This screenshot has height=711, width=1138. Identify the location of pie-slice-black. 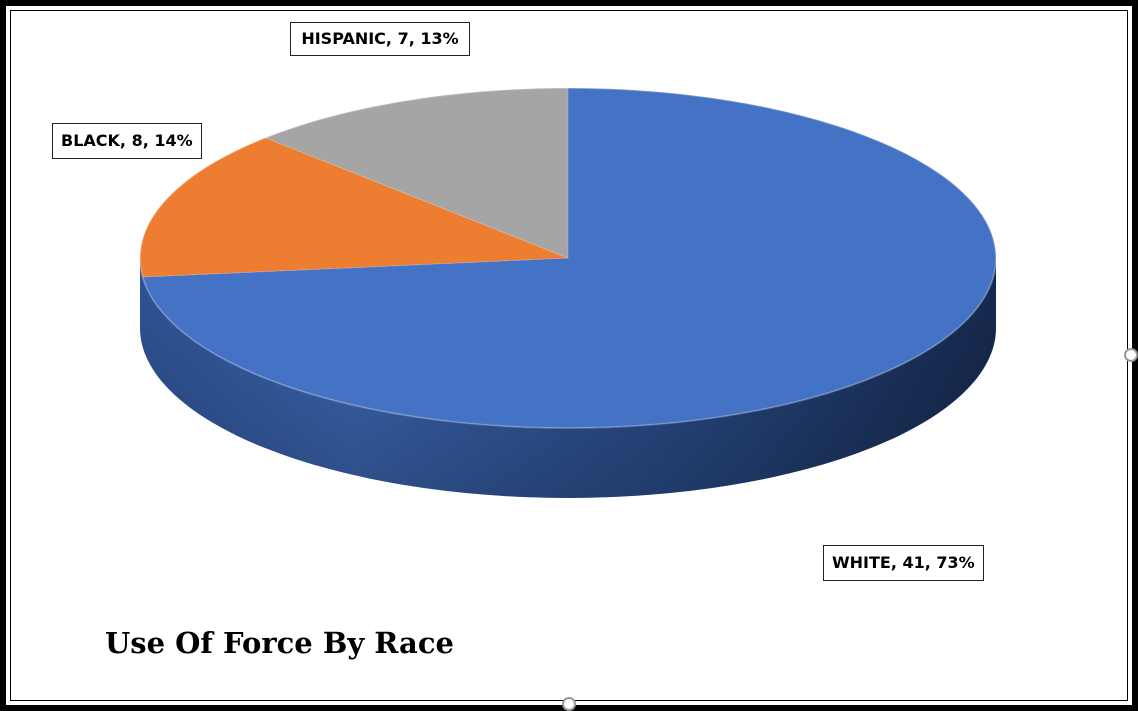
(354, 207).